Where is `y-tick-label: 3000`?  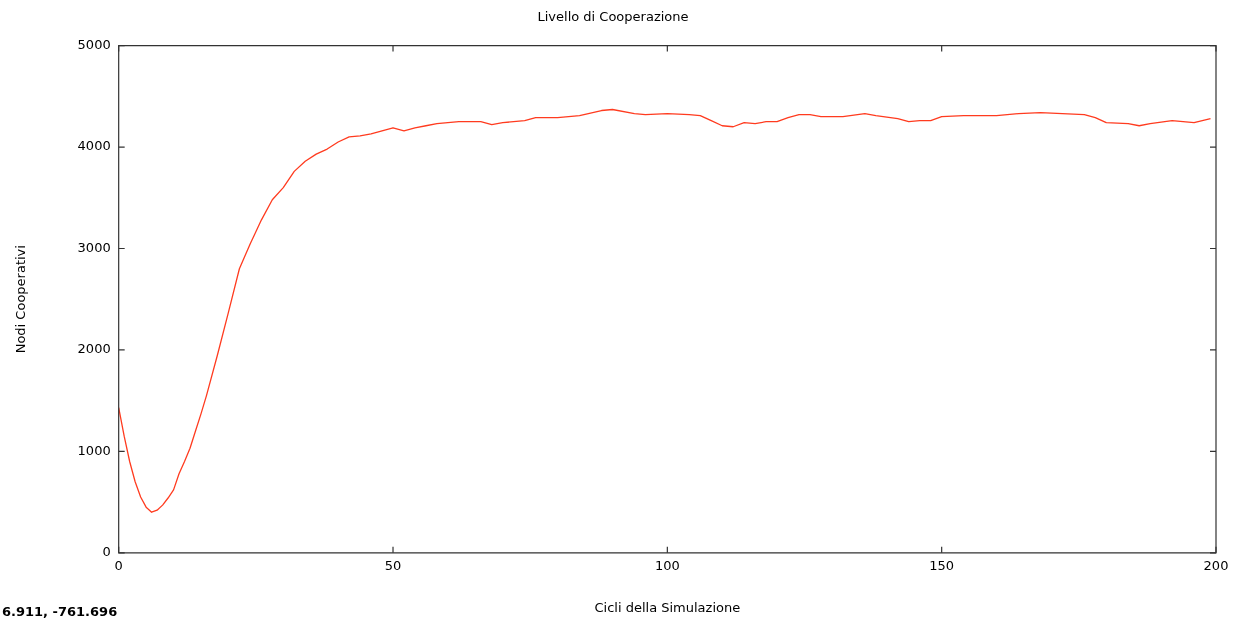 y-tick-label: 3000 is located at coordinates (94, 247).